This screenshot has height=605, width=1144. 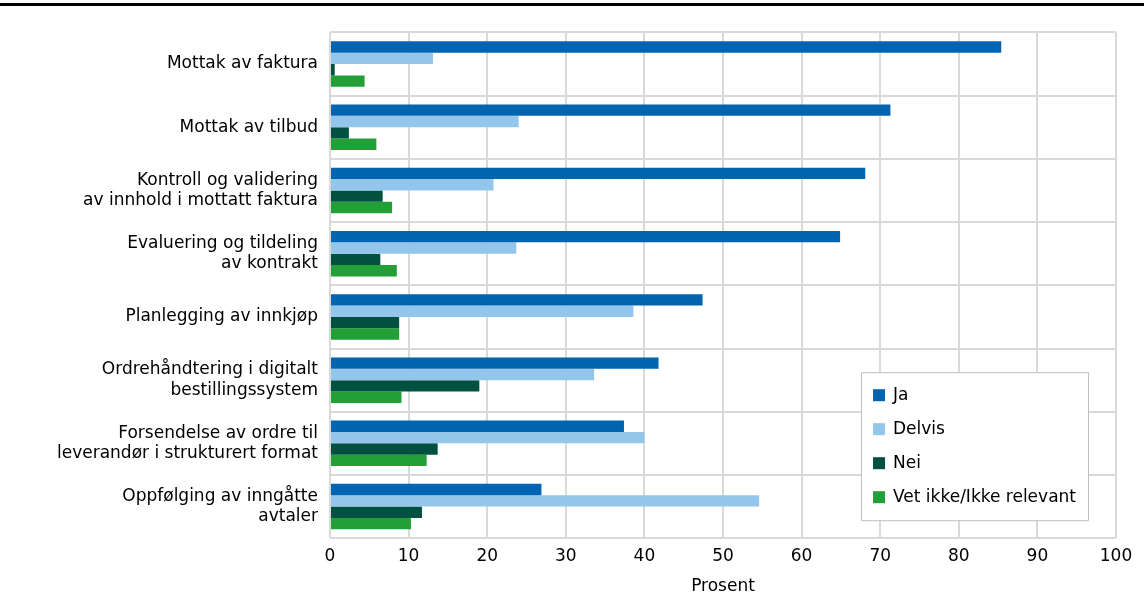 What do you see at coordinates (220, 505) in the screenshot?
I see `y-tick-label: Oppfølging av inngåtte avtaler` at bounding box center [220, 505].